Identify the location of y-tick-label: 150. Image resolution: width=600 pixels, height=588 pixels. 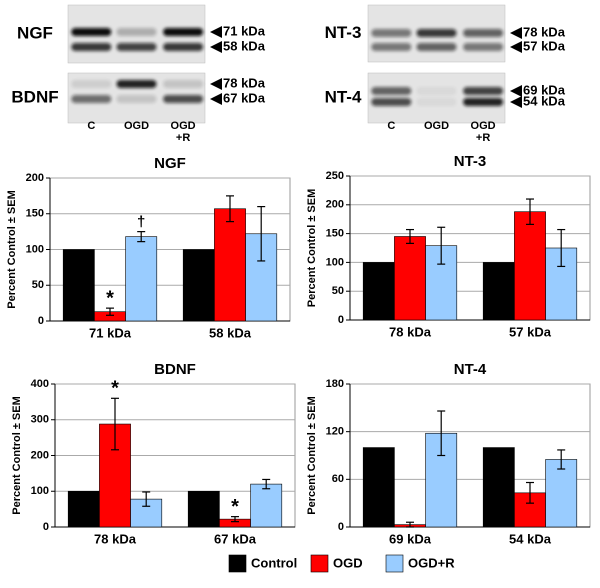
(335, 234).